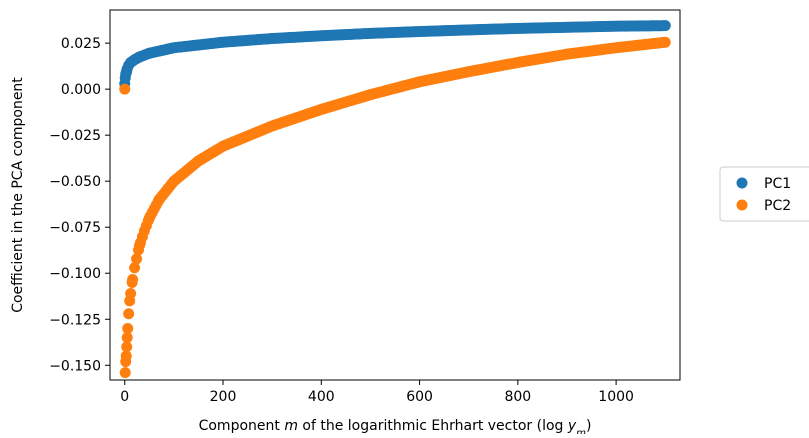 The width and height of the screenshot is (809, 438). I want to click on x-axis-label-middle: of the logarithmic Ehrhart vector (log, so click(433, 426).